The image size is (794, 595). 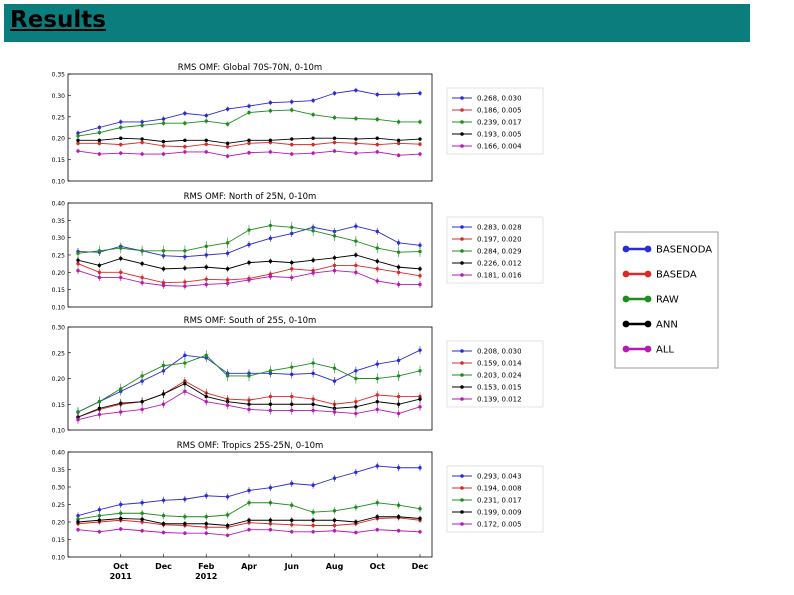 What do you see at coordinates (249, 153) in the screenshot?
I see `series-all` at bounding box center [249, 153].